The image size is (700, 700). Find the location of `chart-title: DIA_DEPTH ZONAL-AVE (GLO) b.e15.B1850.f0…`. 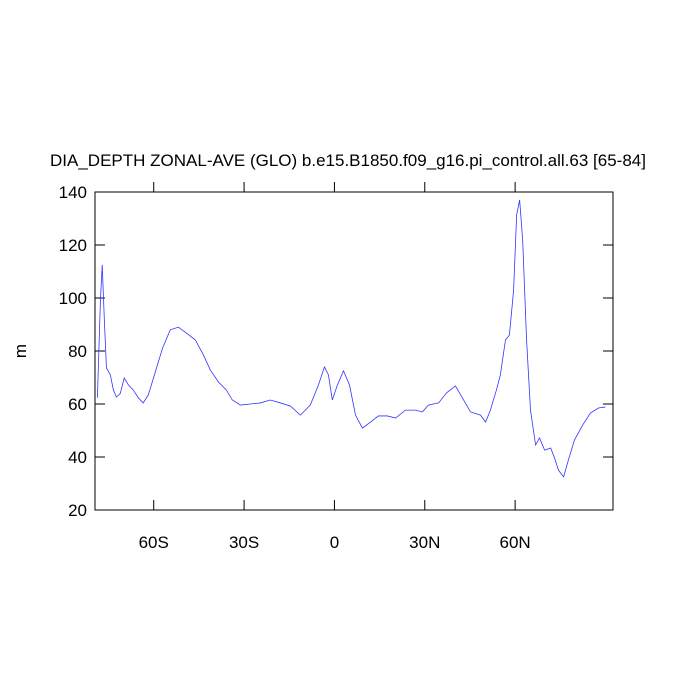

chart-title: DIA_DEPTH ZONAL-AVE (GLO) b.e15.B1850.f0… is located at coordinates (348, 160).